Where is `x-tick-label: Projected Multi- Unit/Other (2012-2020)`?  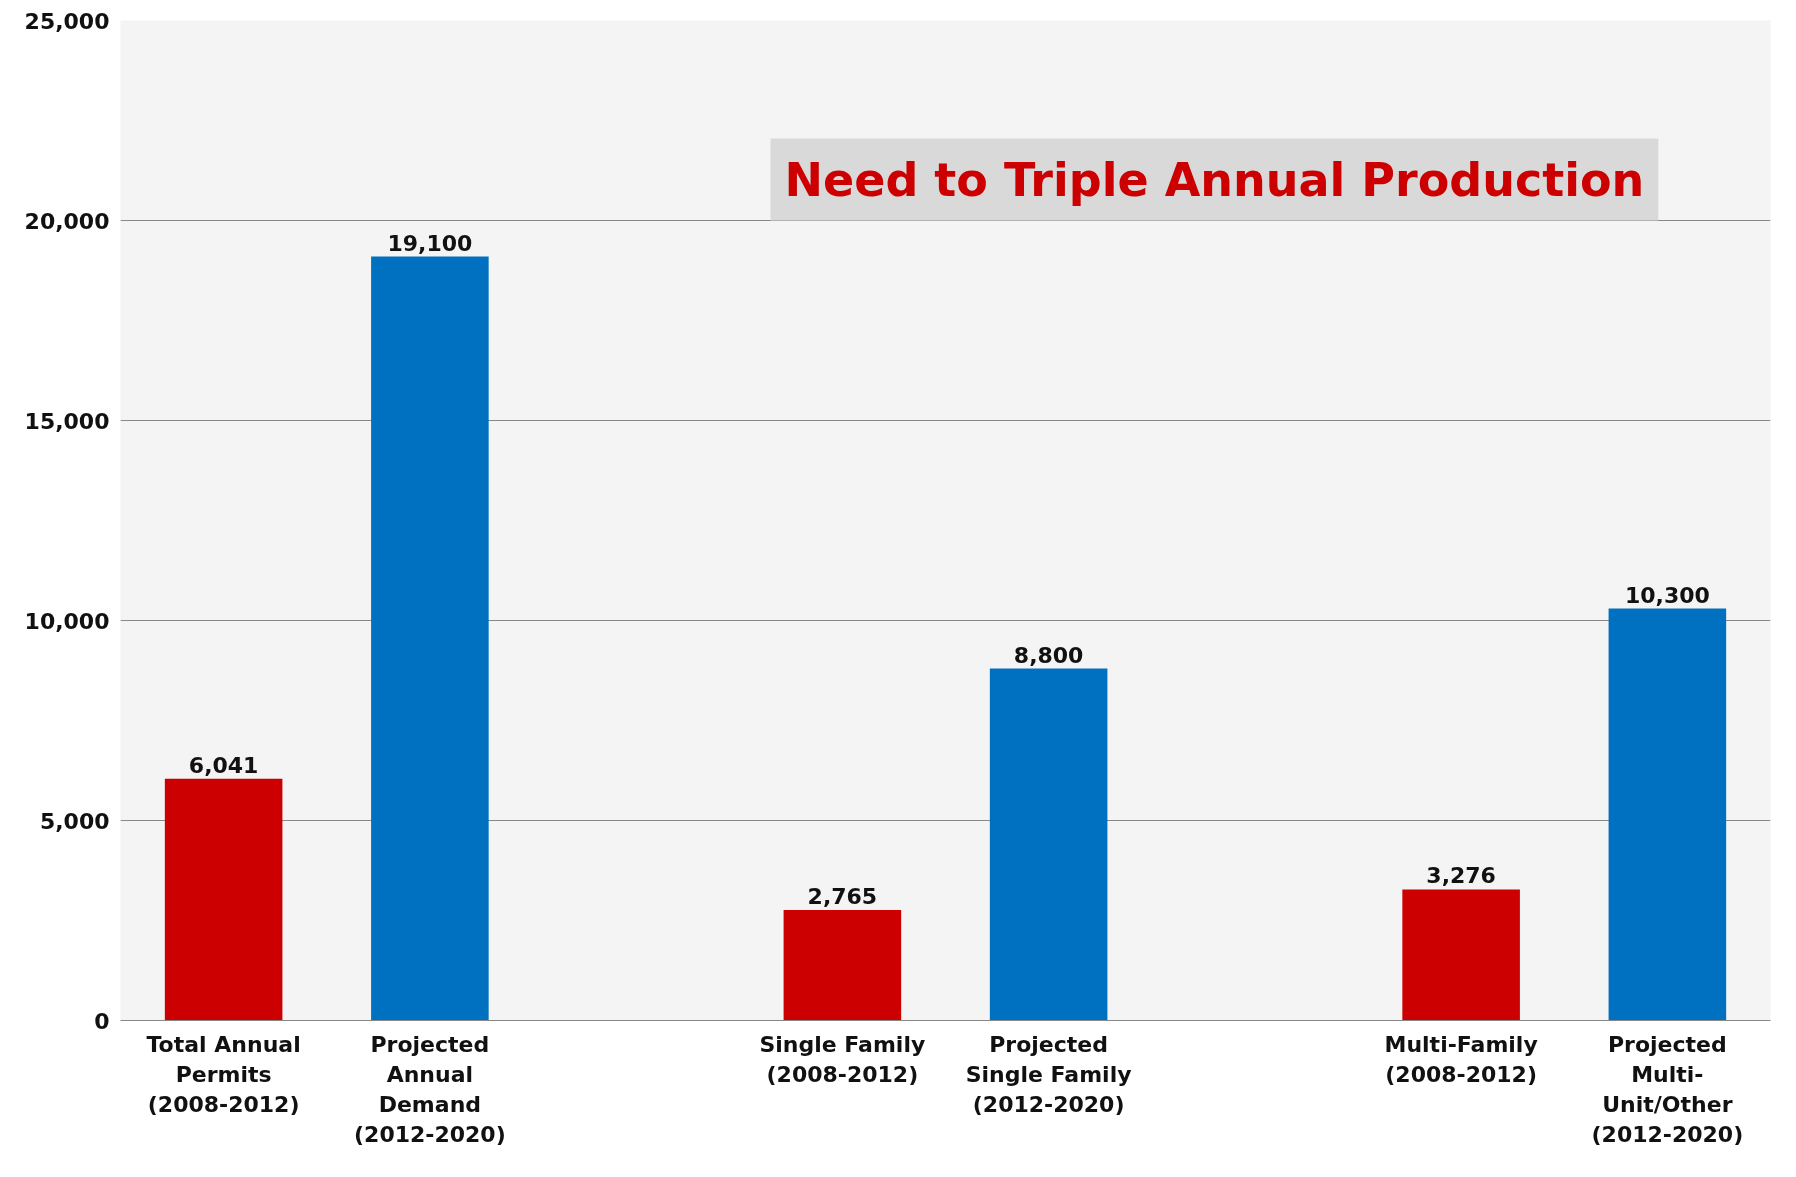
x-tick-label: Projected Multi- Unit/Other (2012-2020) is located at coordinates (1667, 1089).